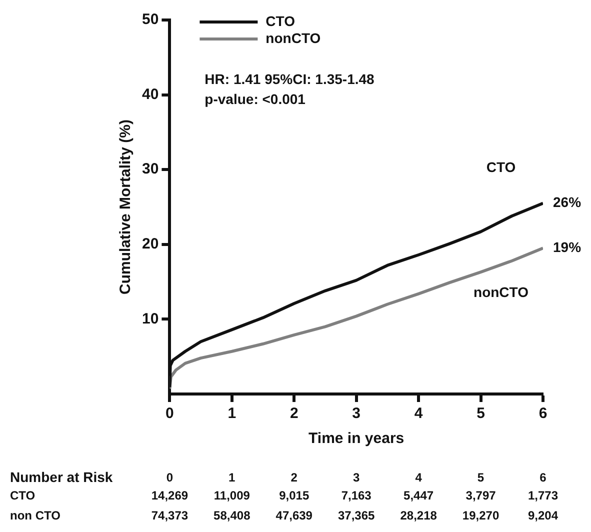 The height and width of the screenshot is (532, 591). What do you see at coordinates (255, 98) in the screenshot?
I see `annotation: p-value: <0.001` at bounding box center [255, 98].